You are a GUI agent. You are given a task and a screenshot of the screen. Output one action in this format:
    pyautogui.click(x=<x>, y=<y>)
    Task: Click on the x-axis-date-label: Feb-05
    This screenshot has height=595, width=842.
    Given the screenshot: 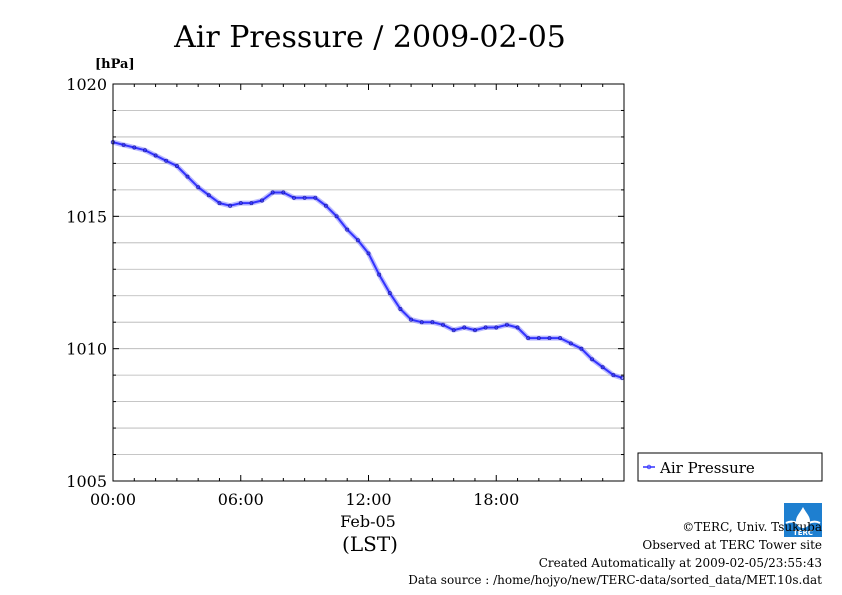 What is the action you would take?
    pyautogui.click(x=368, y=521)
    